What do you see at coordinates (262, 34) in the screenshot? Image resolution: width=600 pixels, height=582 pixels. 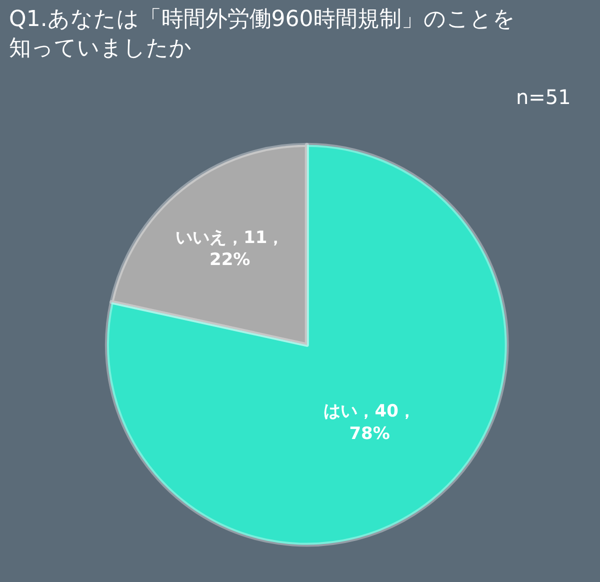 I see `chart-title: Q1.あなたは「時間外労働960時間規制」のことを知っていましたか` at bounding box center [262, 34].